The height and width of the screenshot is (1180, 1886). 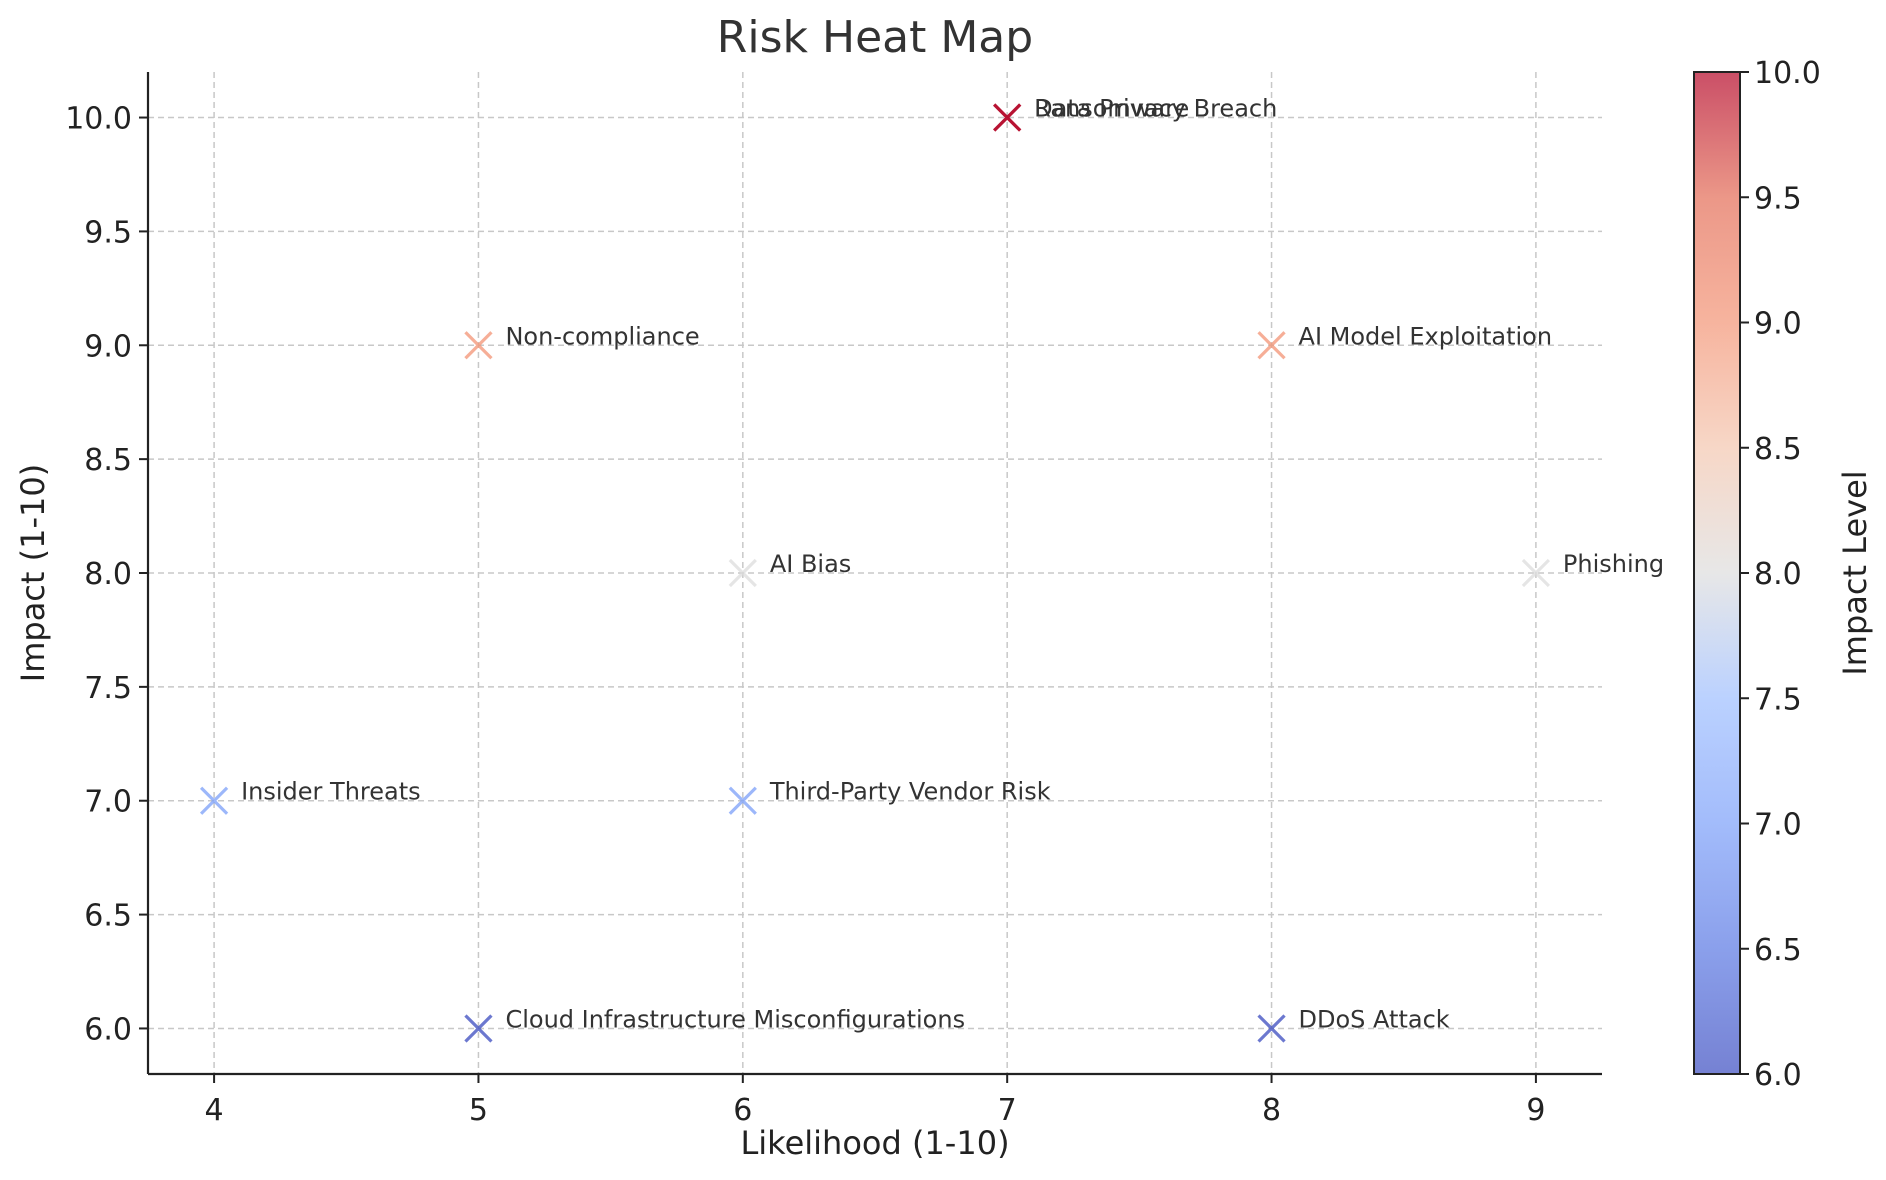 What do you see at coordinates (1613, 564) in the screenshot?
I see `point-label: Phishing` at bounding box center [1613, 564].